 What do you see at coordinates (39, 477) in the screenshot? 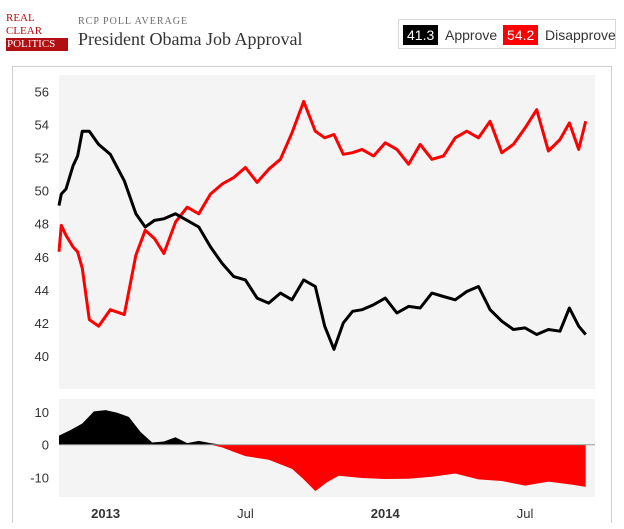
I see `diff-y-tick-label: -10` at bounding box center [39, 477].